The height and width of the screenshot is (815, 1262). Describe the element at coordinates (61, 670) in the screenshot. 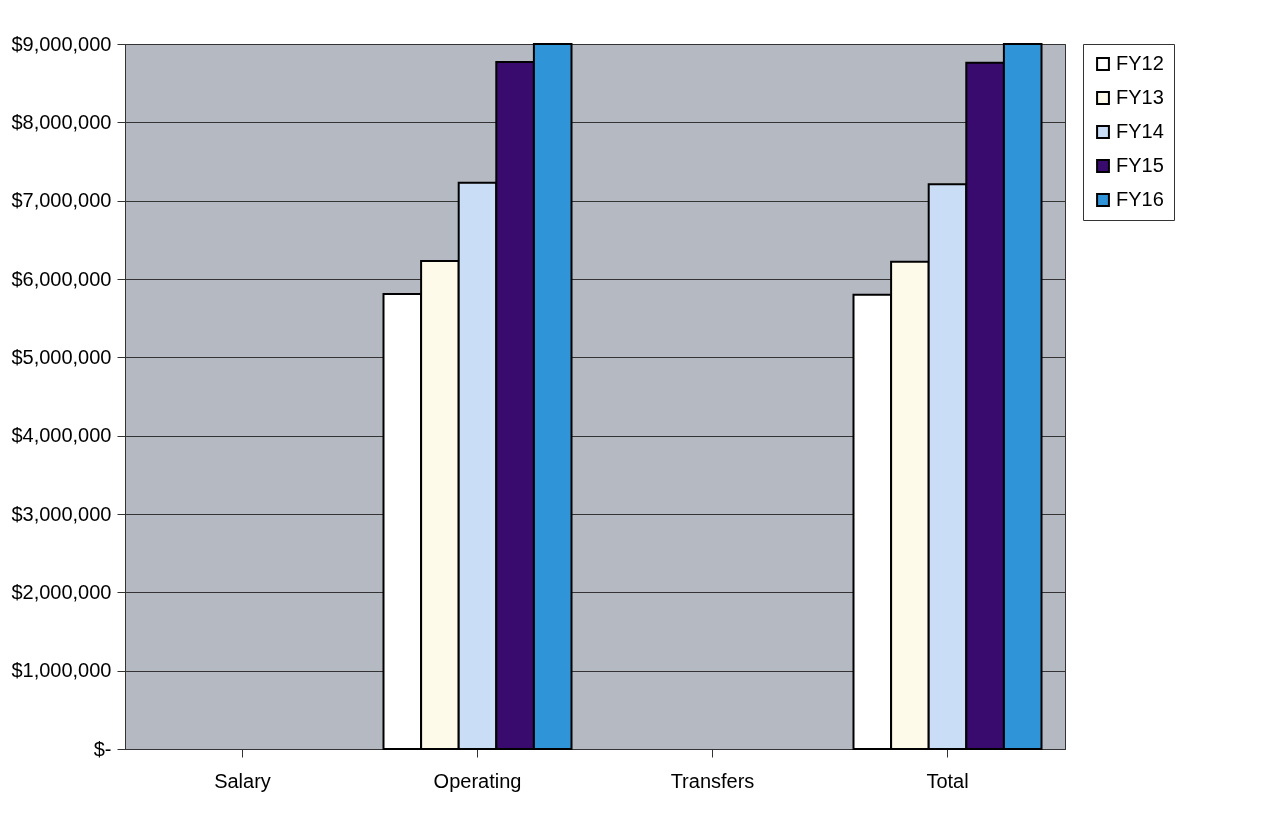

I see `y-tick-label: $1,000,000` at that location.